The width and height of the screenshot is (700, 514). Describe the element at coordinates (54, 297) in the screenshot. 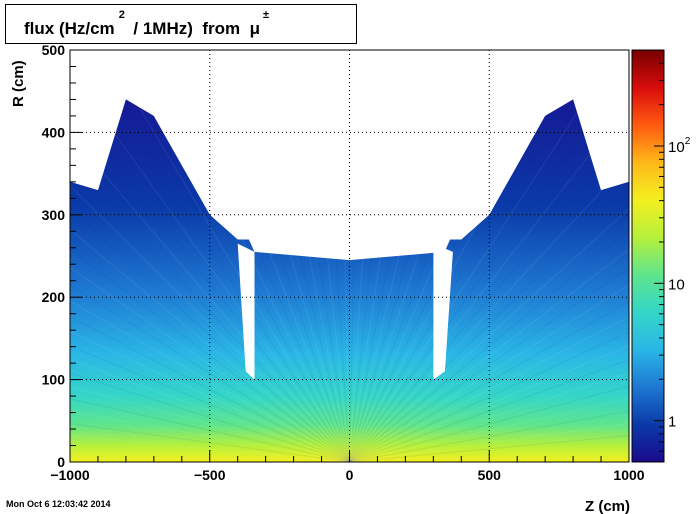

I see `y-tick-label: 200` at that location.